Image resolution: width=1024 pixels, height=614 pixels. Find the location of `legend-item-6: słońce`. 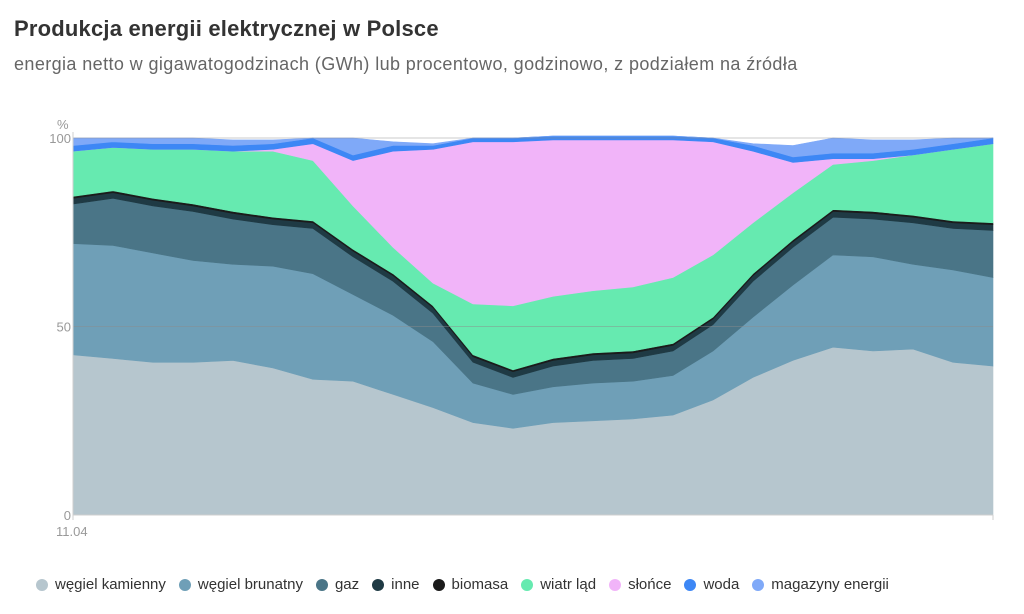

legend-item-6: słońce is located at coordinates (640, 584).